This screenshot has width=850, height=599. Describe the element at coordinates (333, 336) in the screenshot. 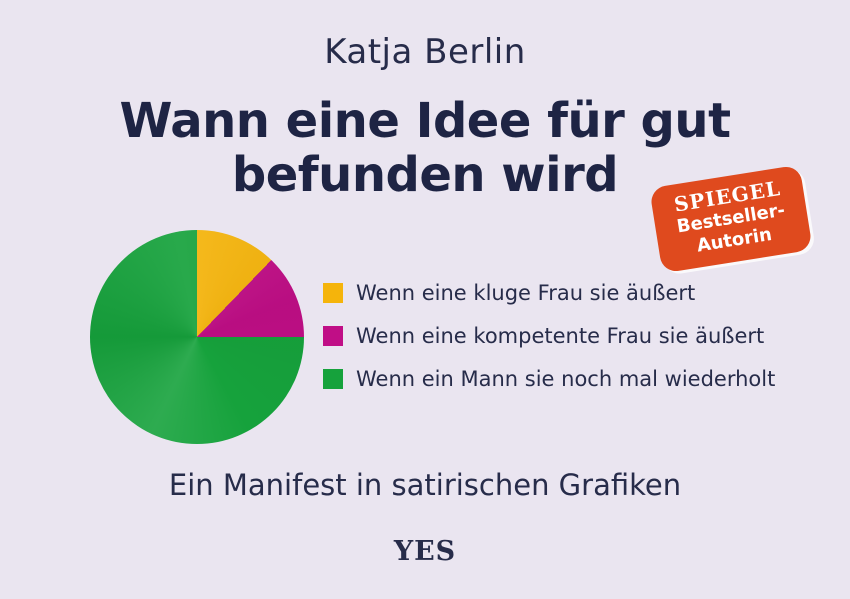

I see `legend-swatch-magenta` at that location.